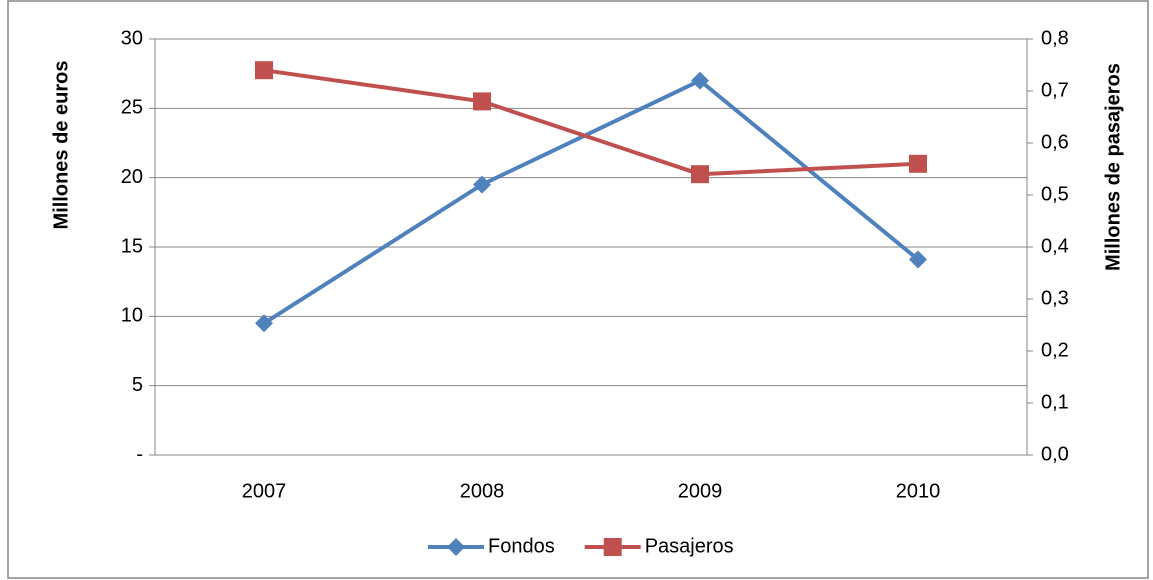 Image resolution: width=1153 pixels, height=580 pixels. I want to click on y2-tick-label: 0,0, so click(1055, 454).